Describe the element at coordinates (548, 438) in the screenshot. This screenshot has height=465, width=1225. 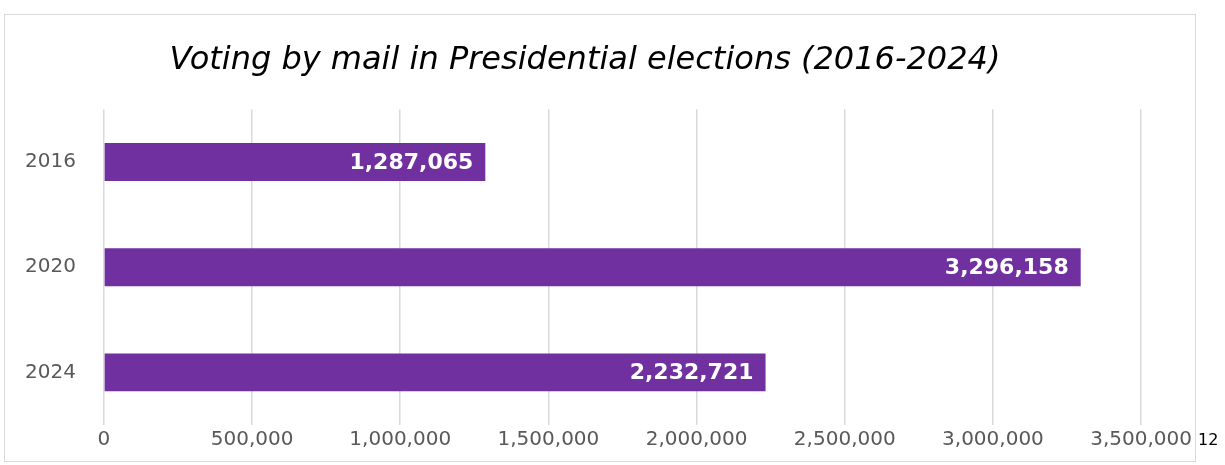
I see `x-tick-label: 1,500,000` at that location.